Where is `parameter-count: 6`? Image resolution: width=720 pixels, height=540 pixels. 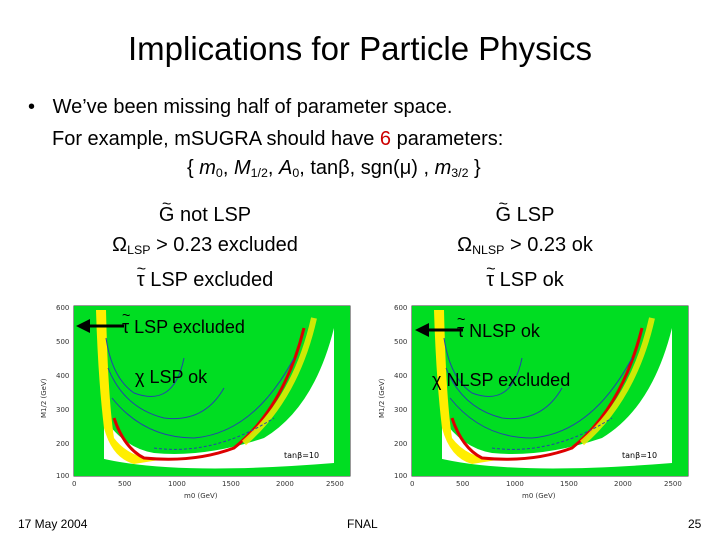 parameter-count: 6 is located at coordinates (385, 139).